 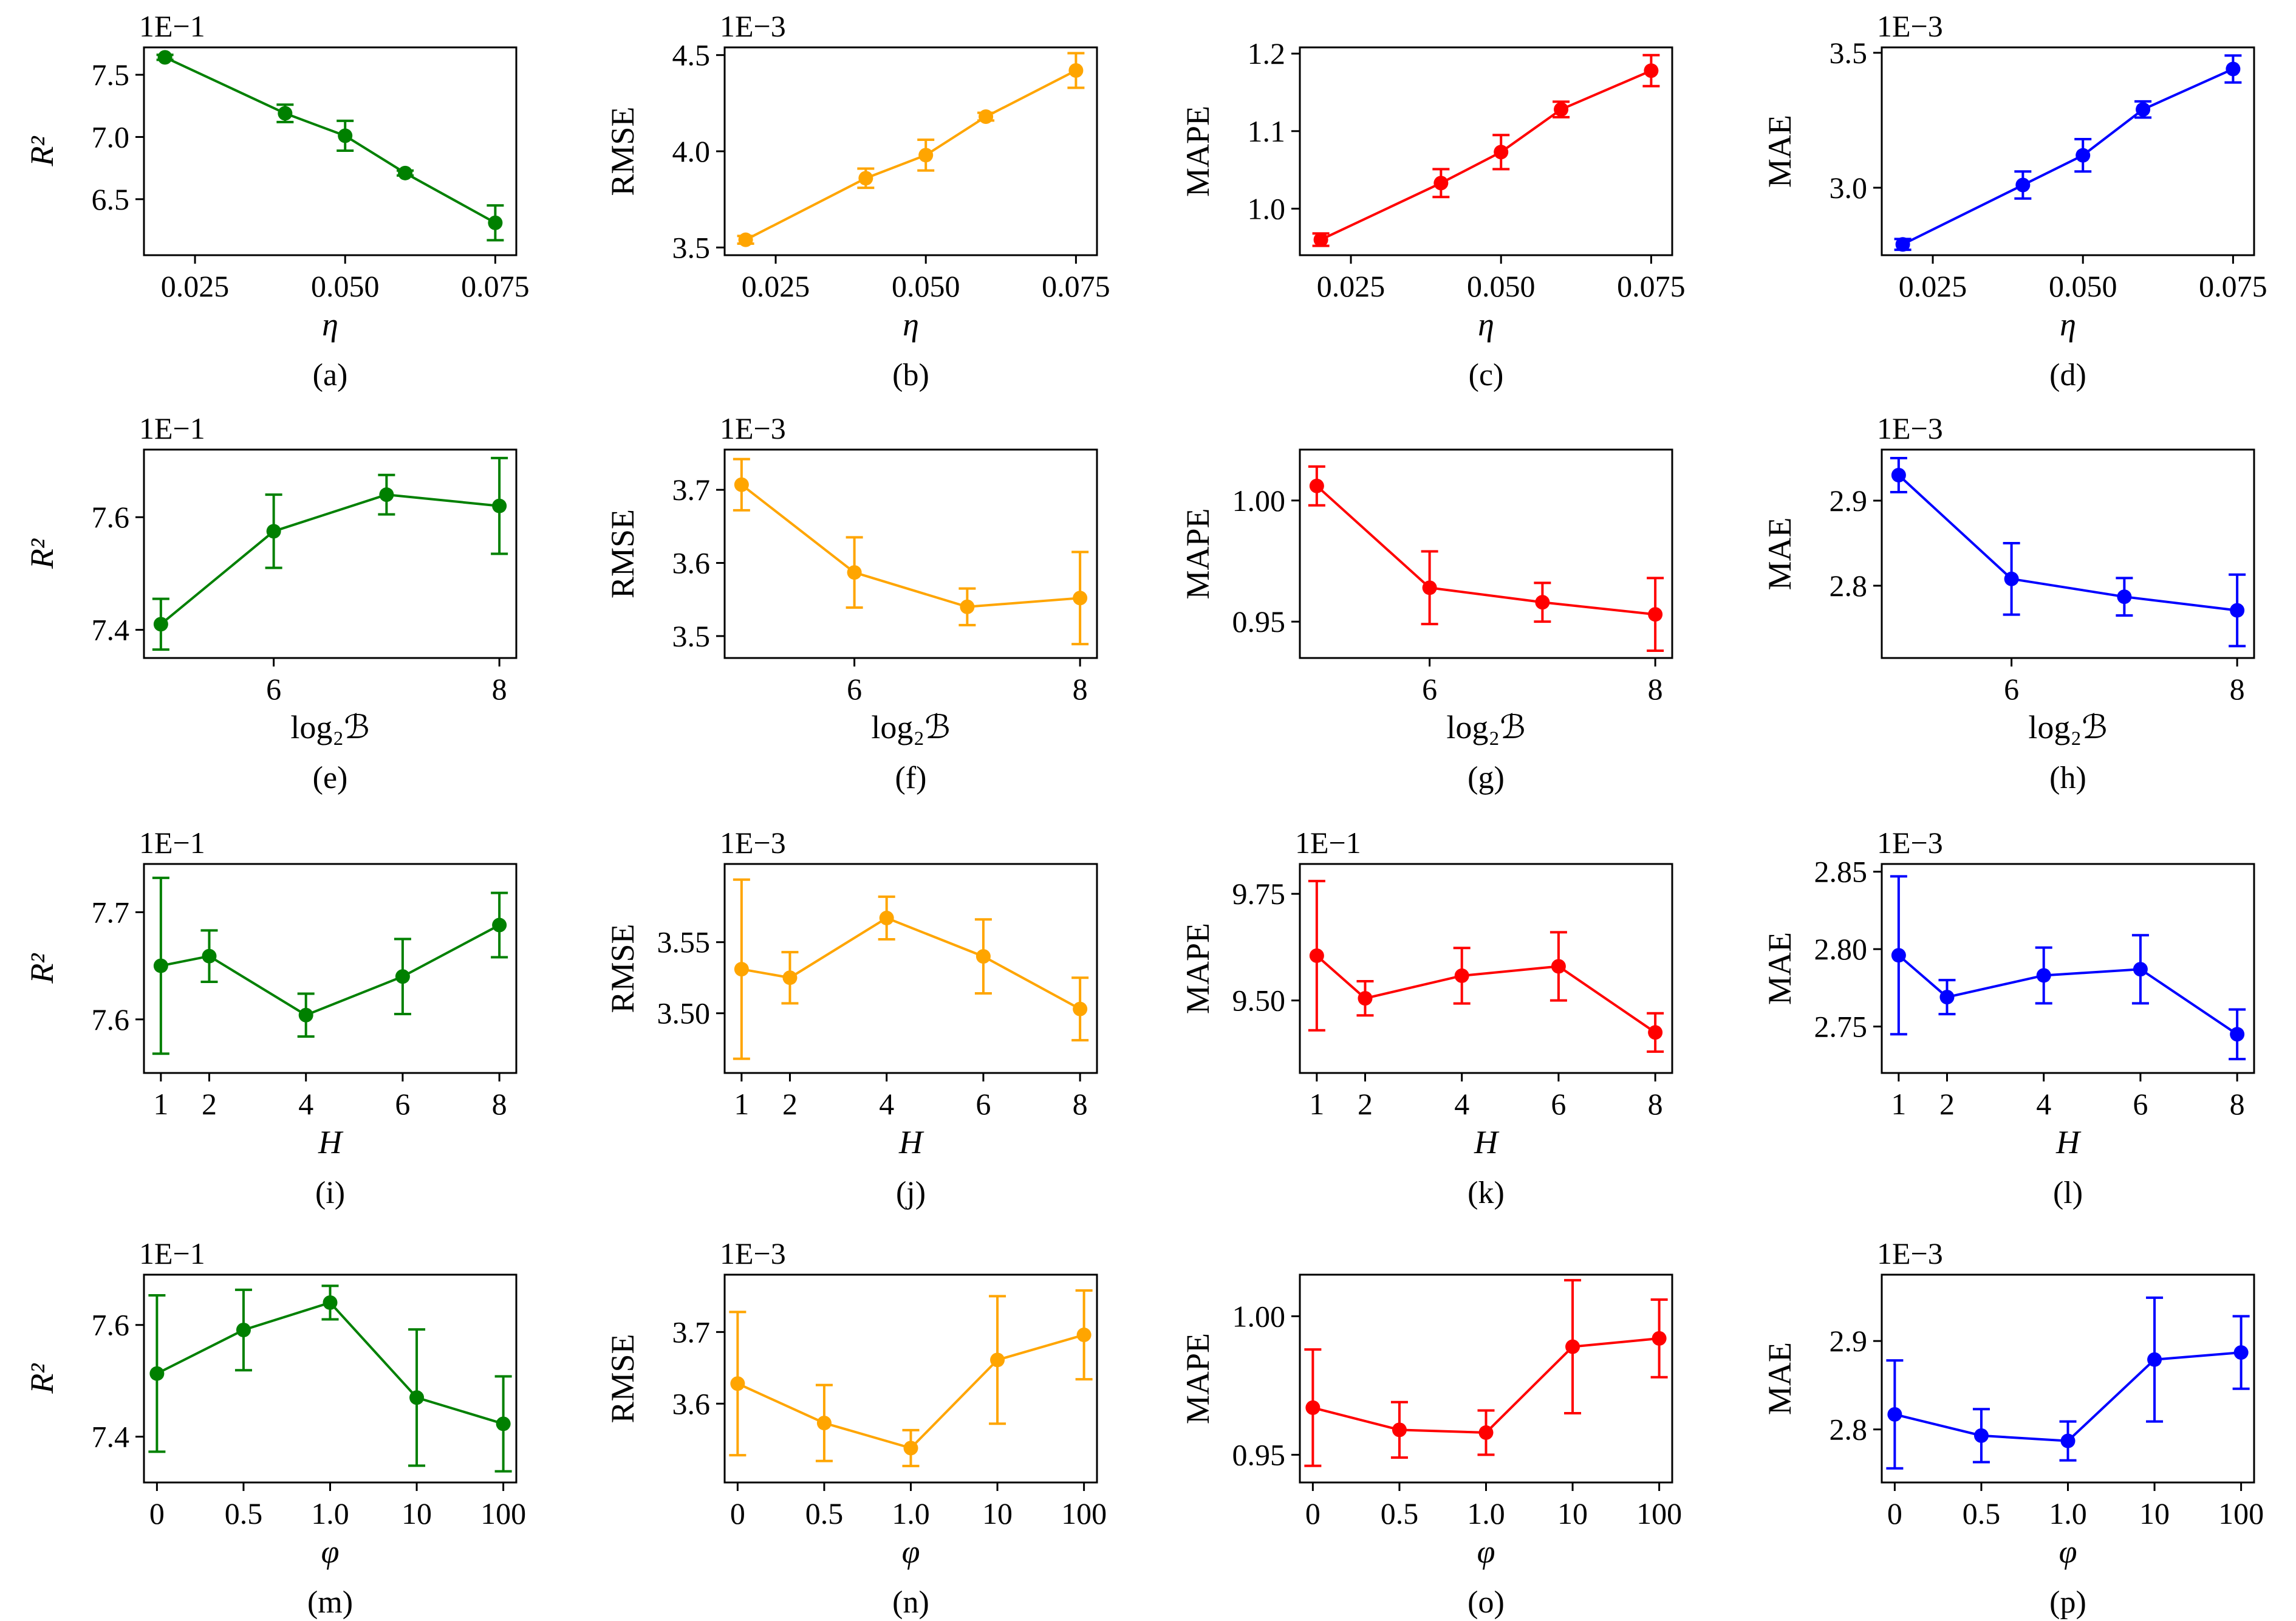 What do you see at coordinates (1433, 214) in the screenshot?
I see `subplot-c: 0.025 0.050 0.075 1.0 1.1 1.2 MAPE η (c)` at bounding box center [1433, 214].